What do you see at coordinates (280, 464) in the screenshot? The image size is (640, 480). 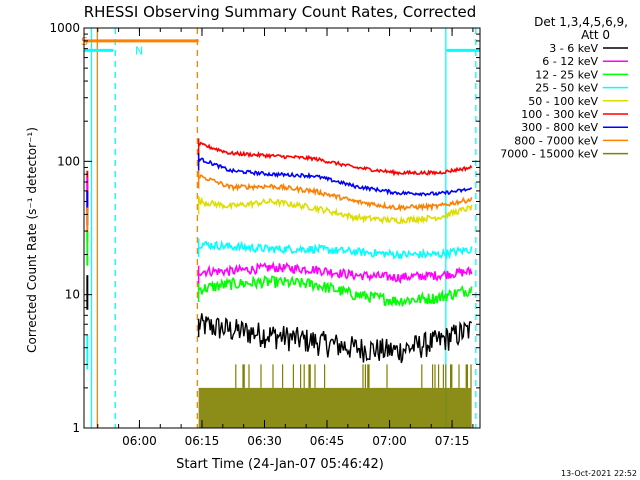 I see `x-axis-label: Start Time (24-Jan-07 05:46:42)` at bounding box center [280, 464].